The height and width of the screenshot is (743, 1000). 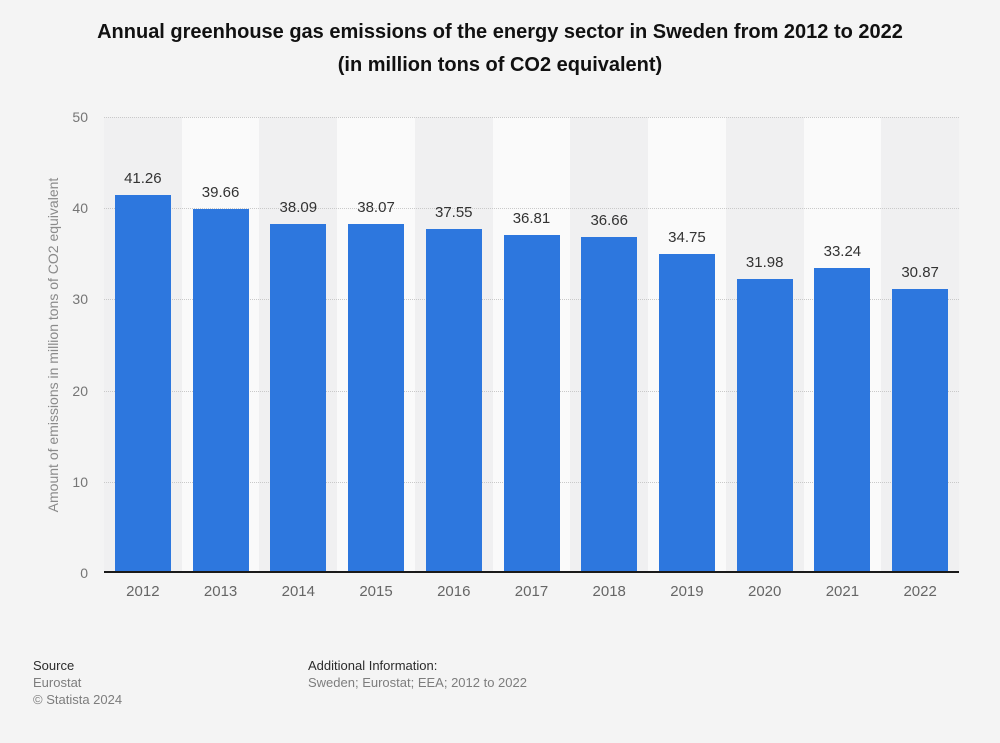 What do you see at coordinates (376, 207) in the screenshot?
I see `value-label-2015: 38.07` at bounding box center [376, 207].